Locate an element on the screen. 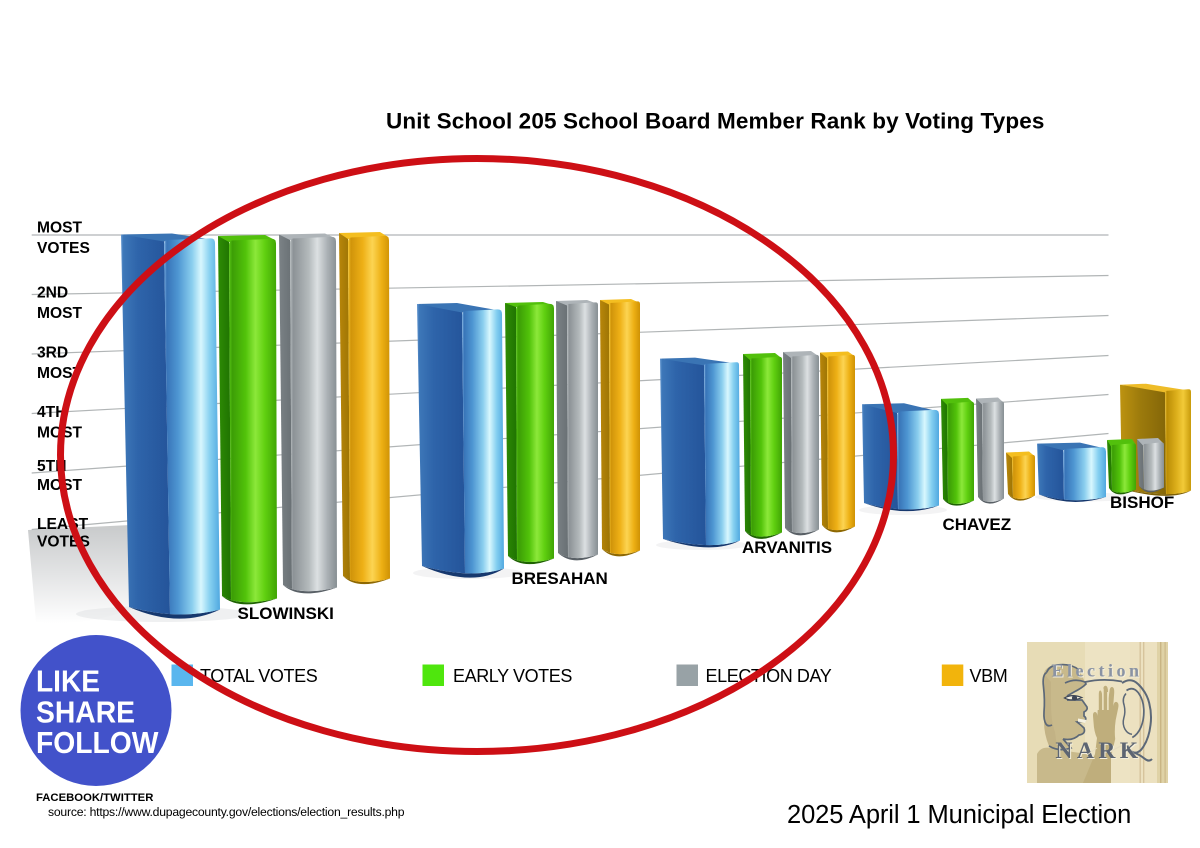  svg-text: 4TH is located at coordinates (51, 412).